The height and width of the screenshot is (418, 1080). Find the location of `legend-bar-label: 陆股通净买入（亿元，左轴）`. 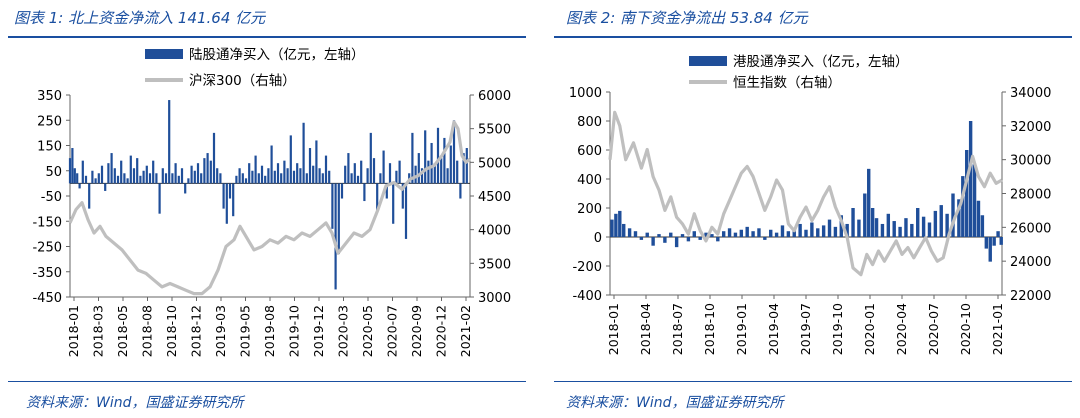

legend-bar-label: 陆股通净买入（亿元，左轴） is located at coordinates (277, 55).